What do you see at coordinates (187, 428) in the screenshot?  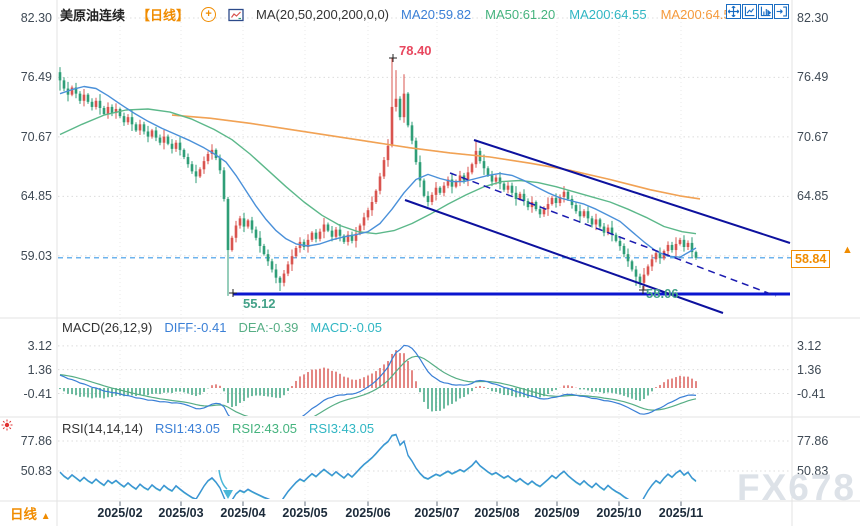 I see `rsi1-value: RSI1:43.05` at bounding box center [187, 428].